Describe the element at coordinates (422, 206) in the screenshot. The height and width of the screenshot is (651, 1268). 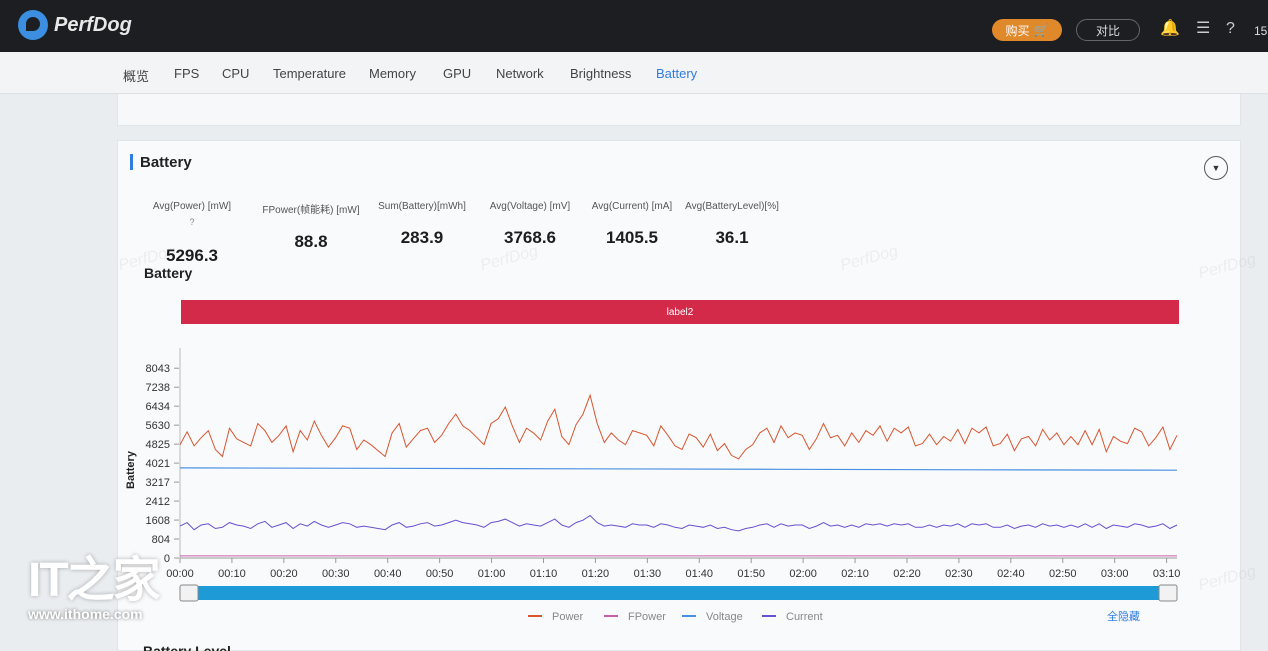
I see `stat-label: Sum(Battery)[mWh]` at that location.